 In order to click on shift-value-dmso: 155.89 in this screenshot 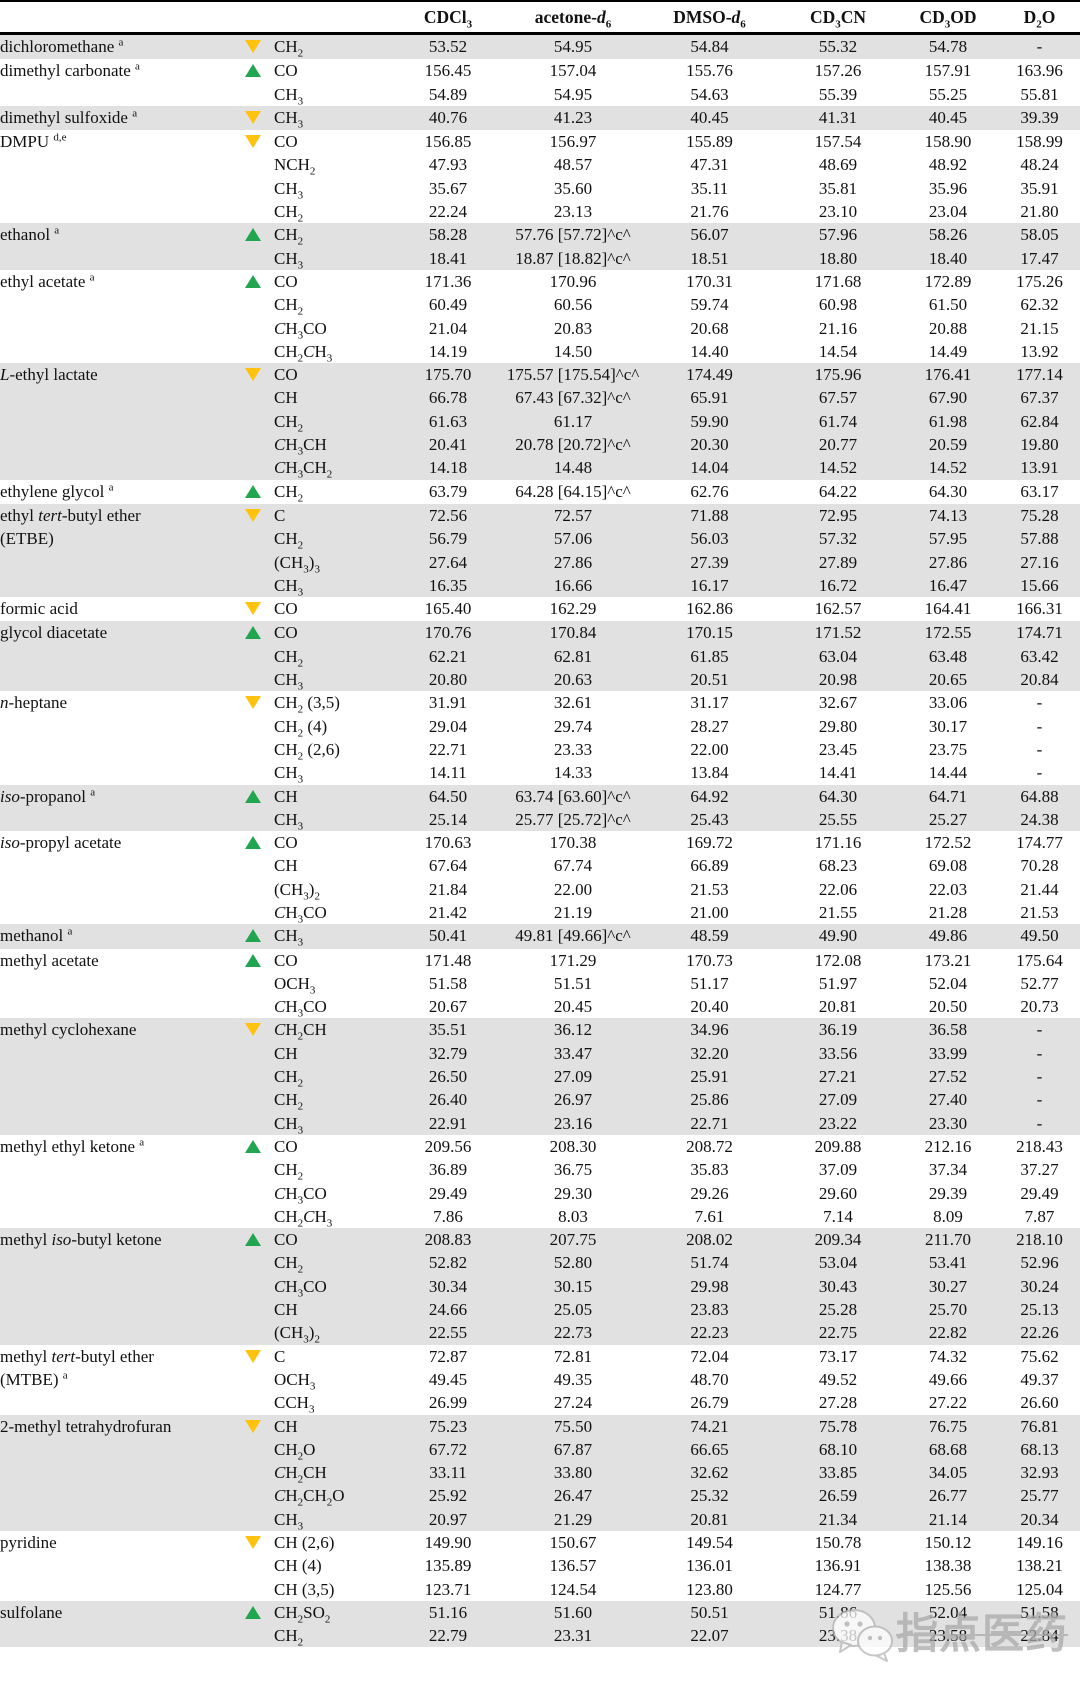, I will do `click(709, 142)`.